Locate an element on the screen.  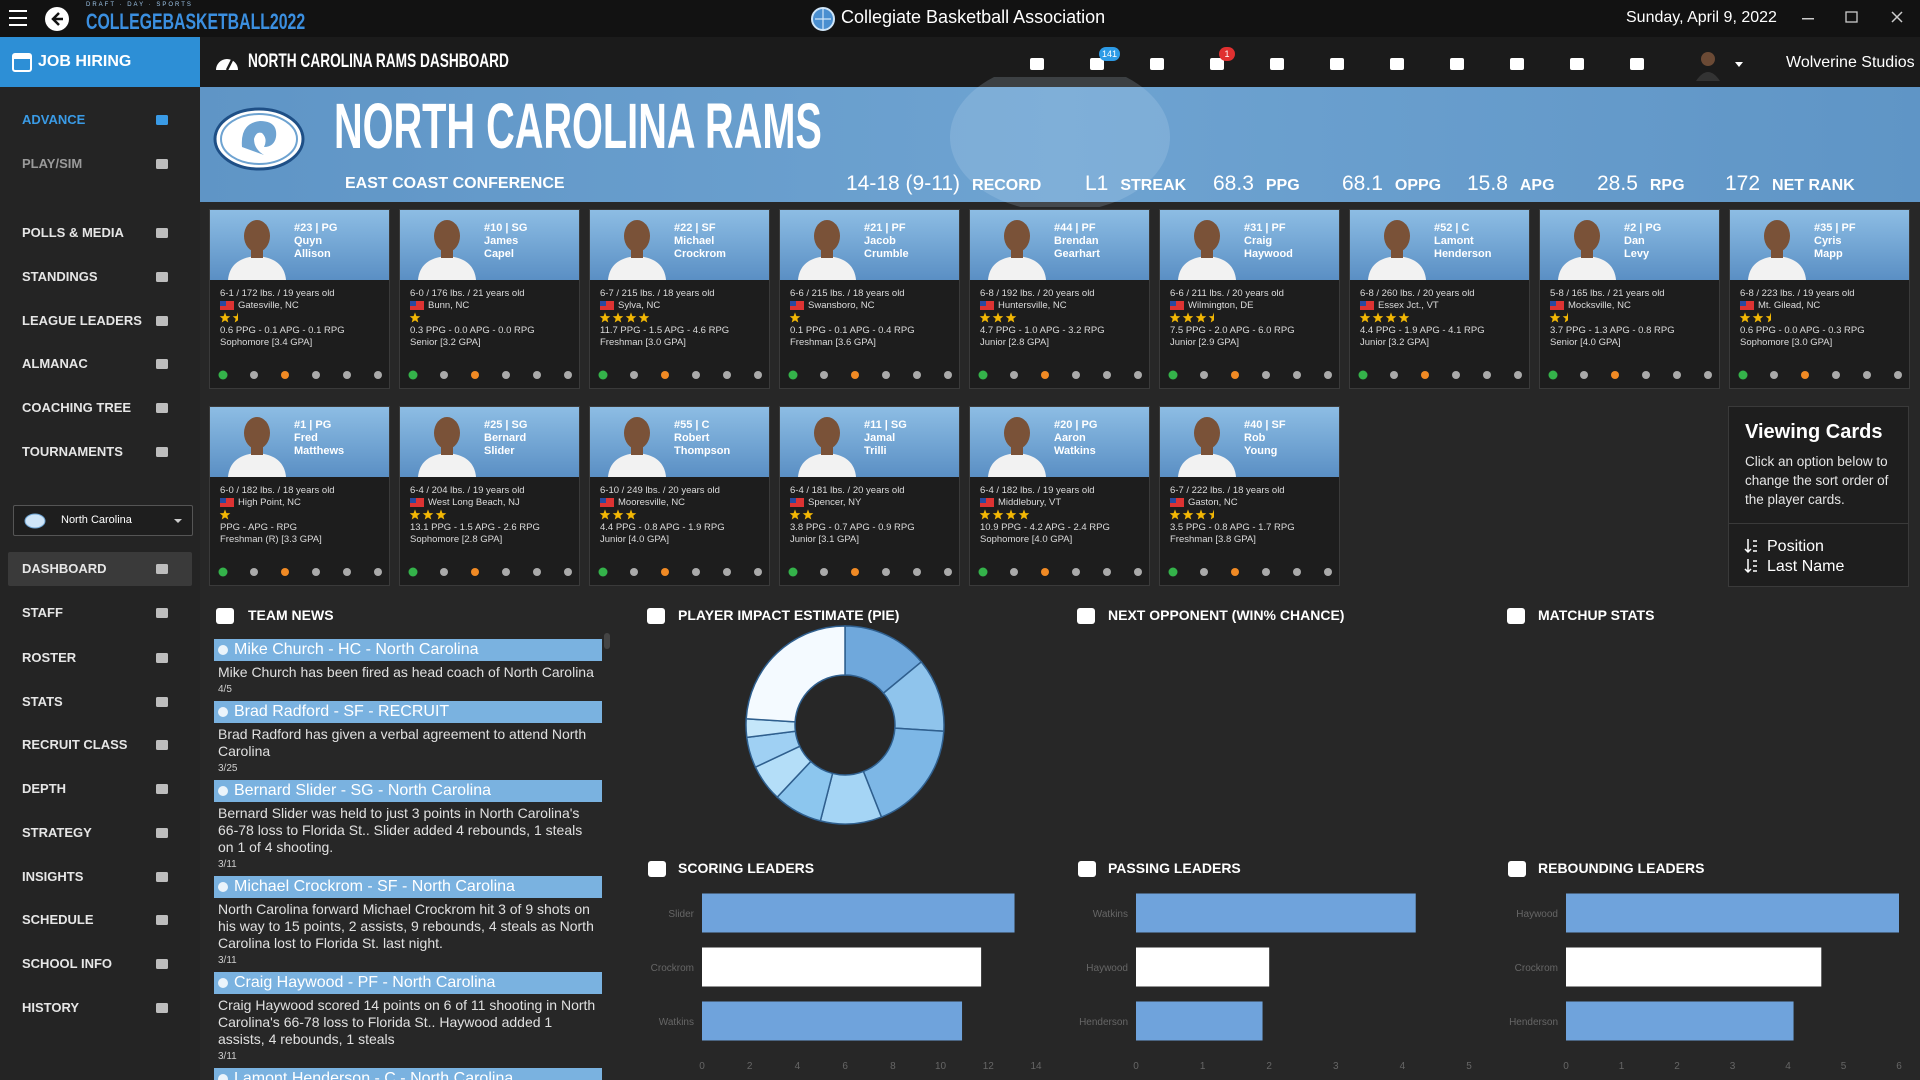
back-button is located at coordinates (57, 19).